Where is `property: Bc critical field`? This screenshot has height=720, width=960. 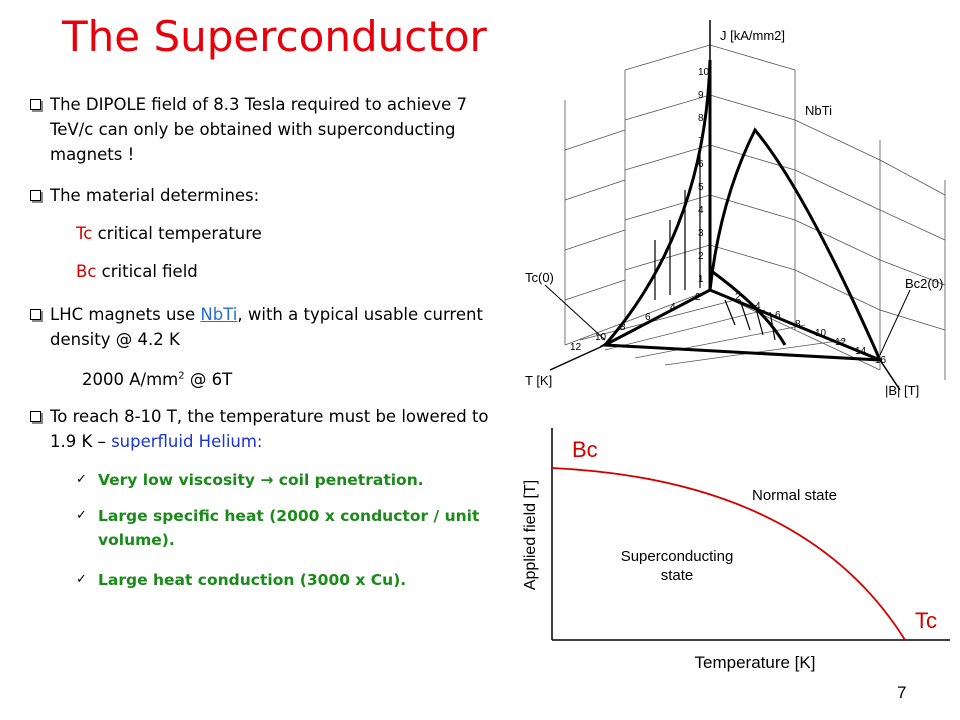 property: Bc critical field is located at coordinates (137, 271).